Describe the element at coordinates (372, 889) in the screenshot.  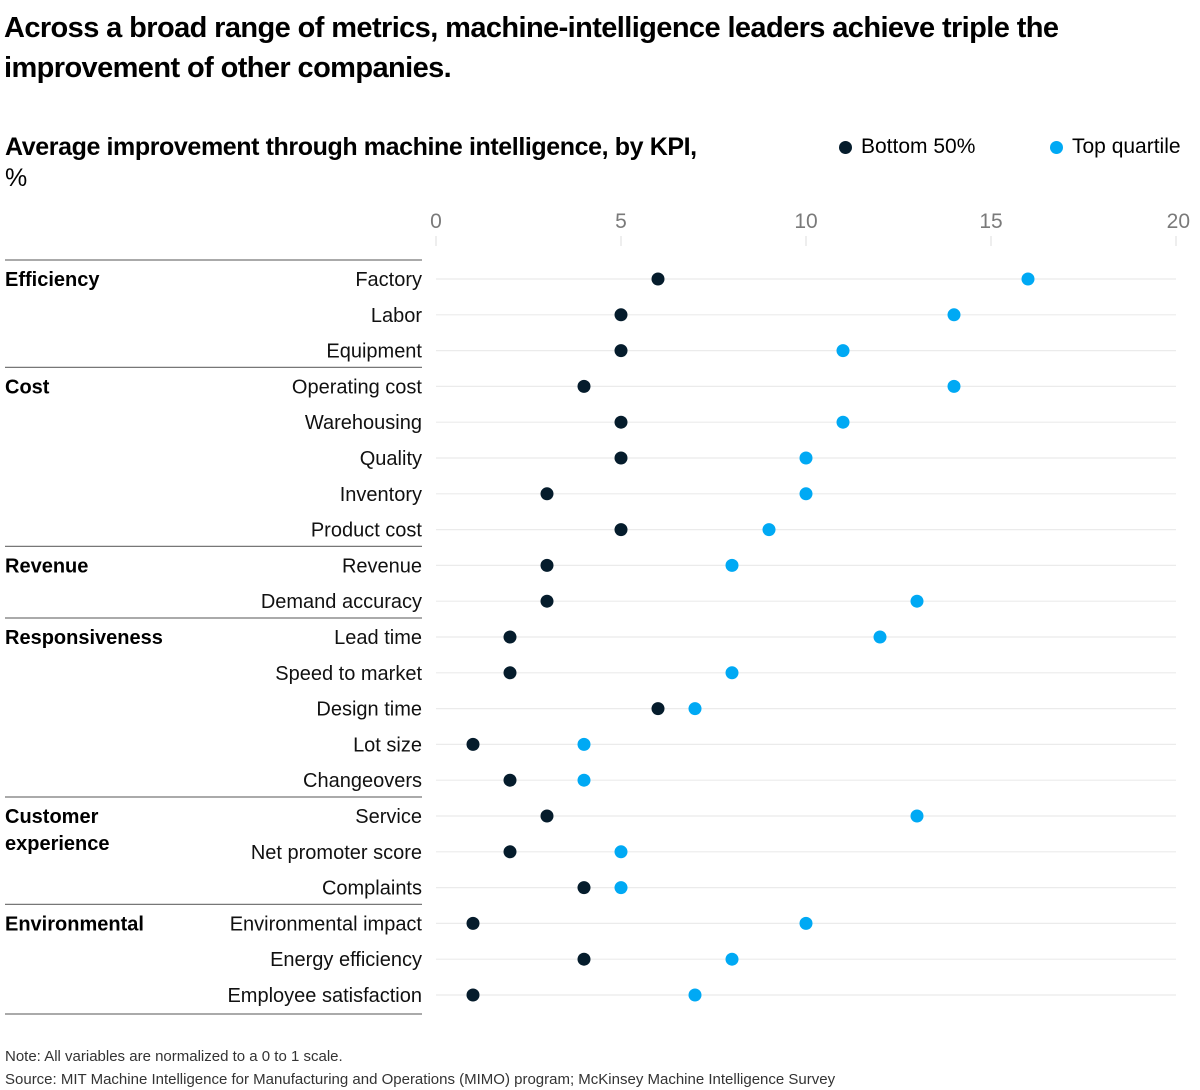
I see `kpi-label: Complaints` at that location.